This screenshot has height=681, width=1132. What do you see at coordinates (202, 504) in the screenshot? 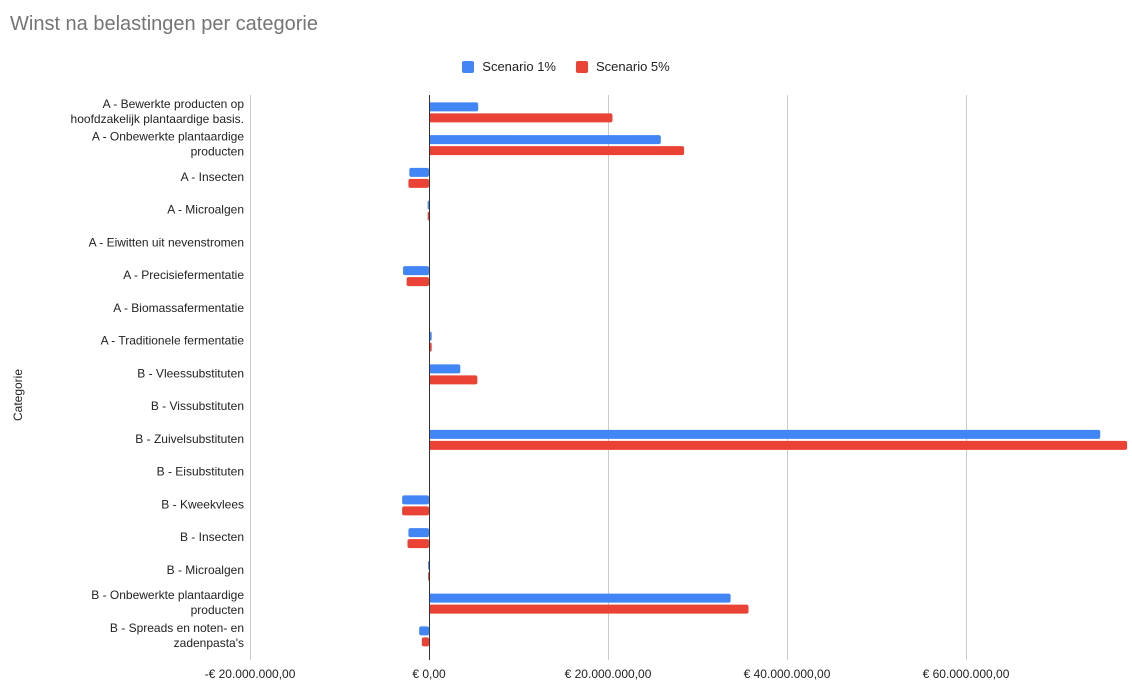
I see `category-label-12: B - Kweekvlees` at bounding box center [202, 504].